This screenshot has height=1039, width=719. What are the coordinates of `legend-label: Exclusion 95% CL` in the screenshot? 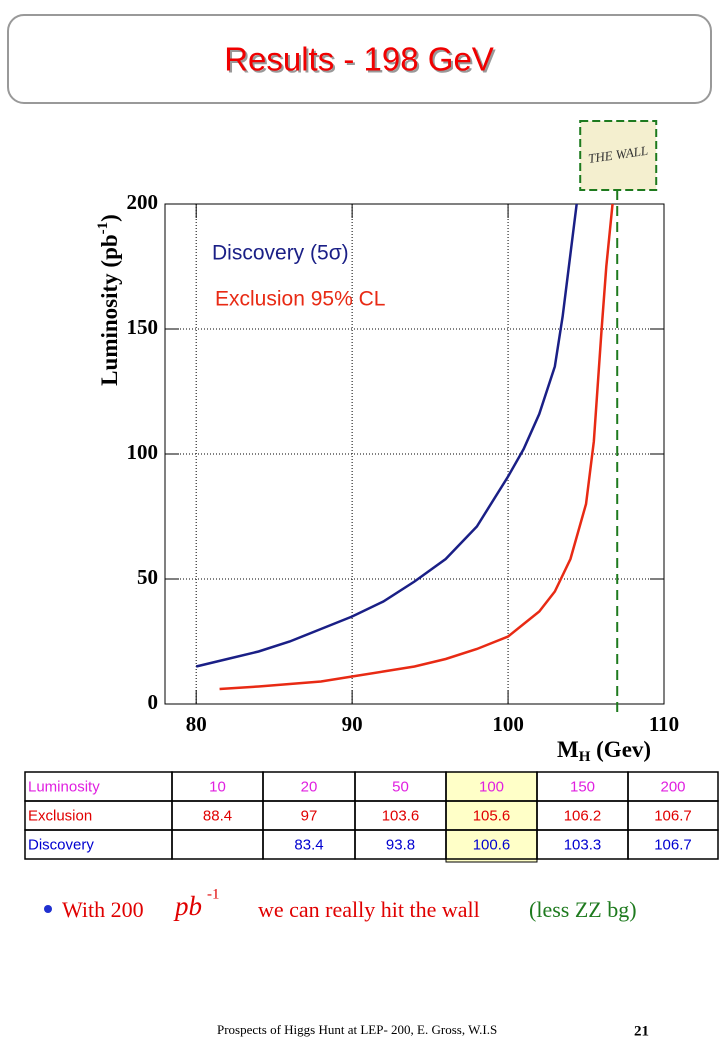 It's located at (300, 299).